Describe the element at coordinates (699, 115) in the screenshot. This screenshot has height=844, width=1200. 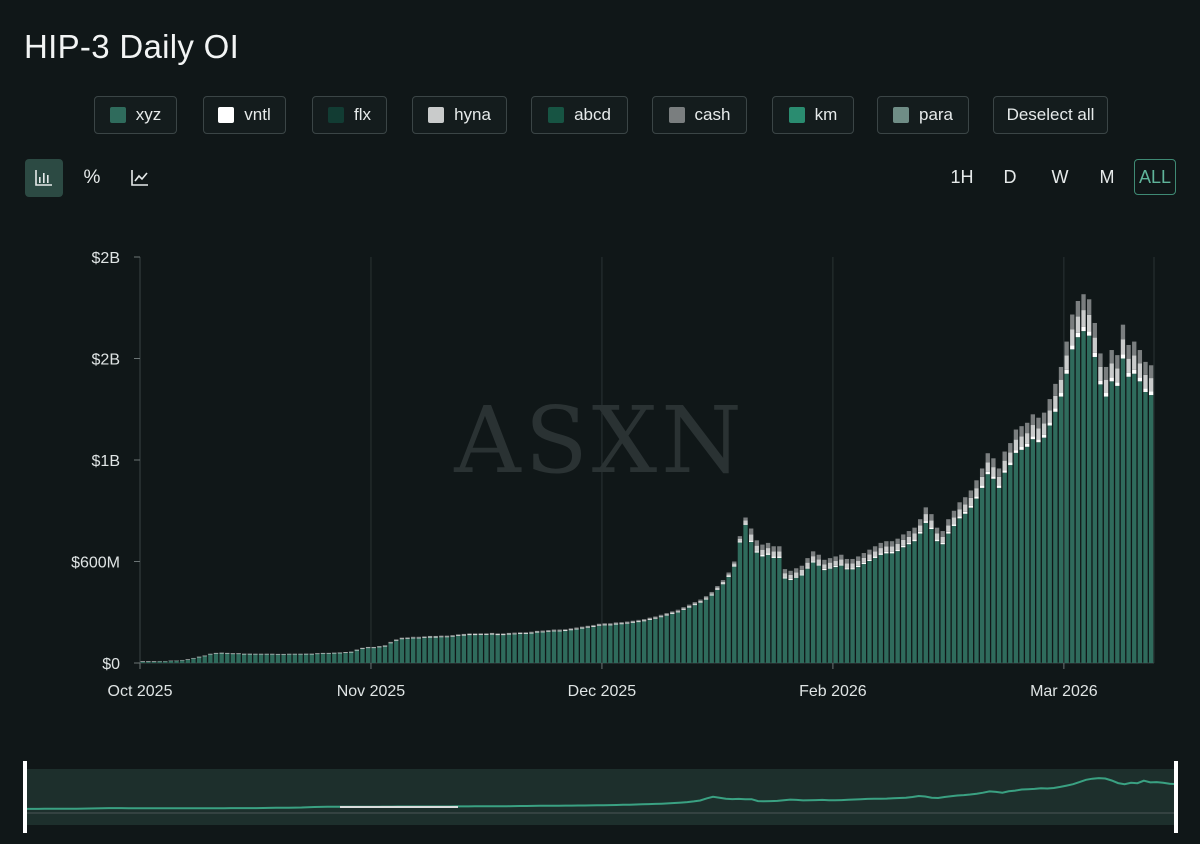
I see `legend-toggle-cash: cash` at that location.